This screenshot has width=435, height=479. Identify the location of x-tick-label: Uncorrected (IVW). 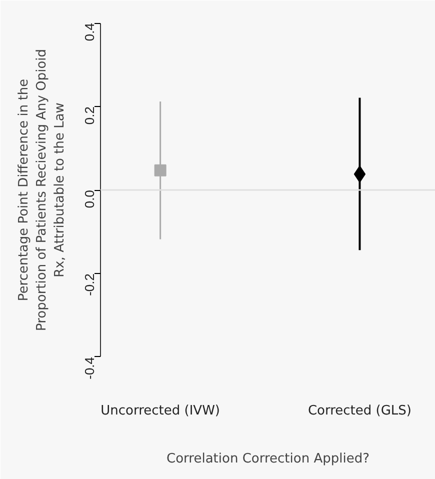
(160, 411).